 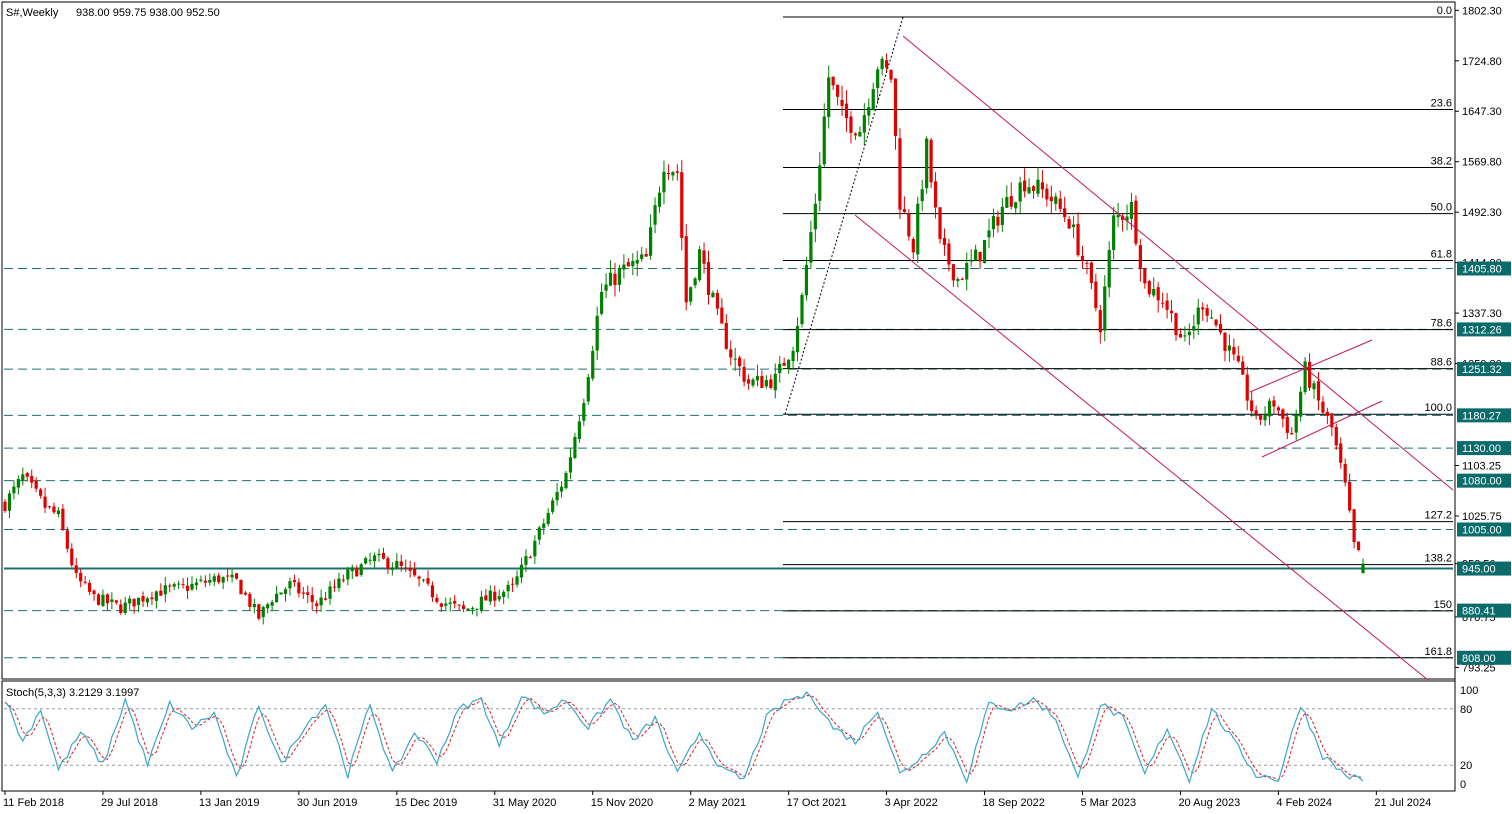 What do you see at coordinates (229, 803) in the screenshot?
I see `time-tick-label: 13 Jan 2019` at bounding box center [229, 803].